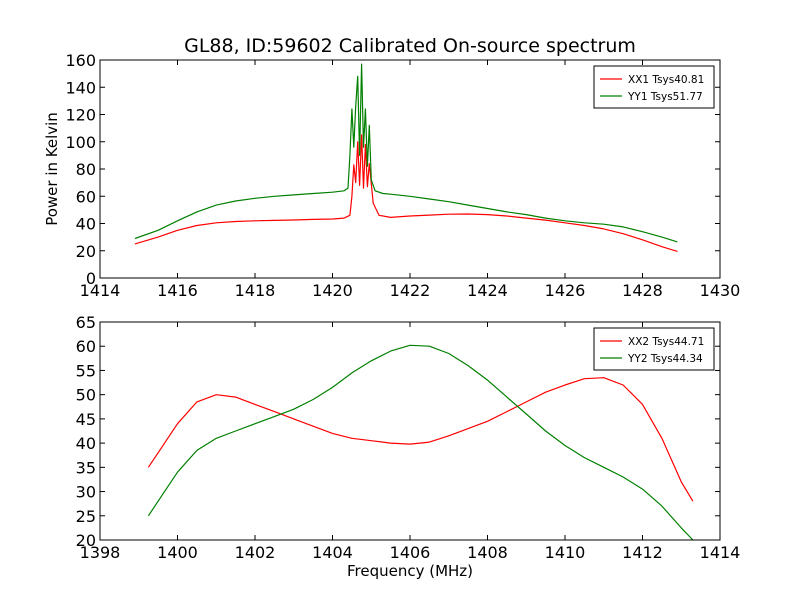 This screenshot has width=800, height=600. Describe the element at coordinates (565, 552) in the screenshot. I see `x-tick-label: 1410` at that location.